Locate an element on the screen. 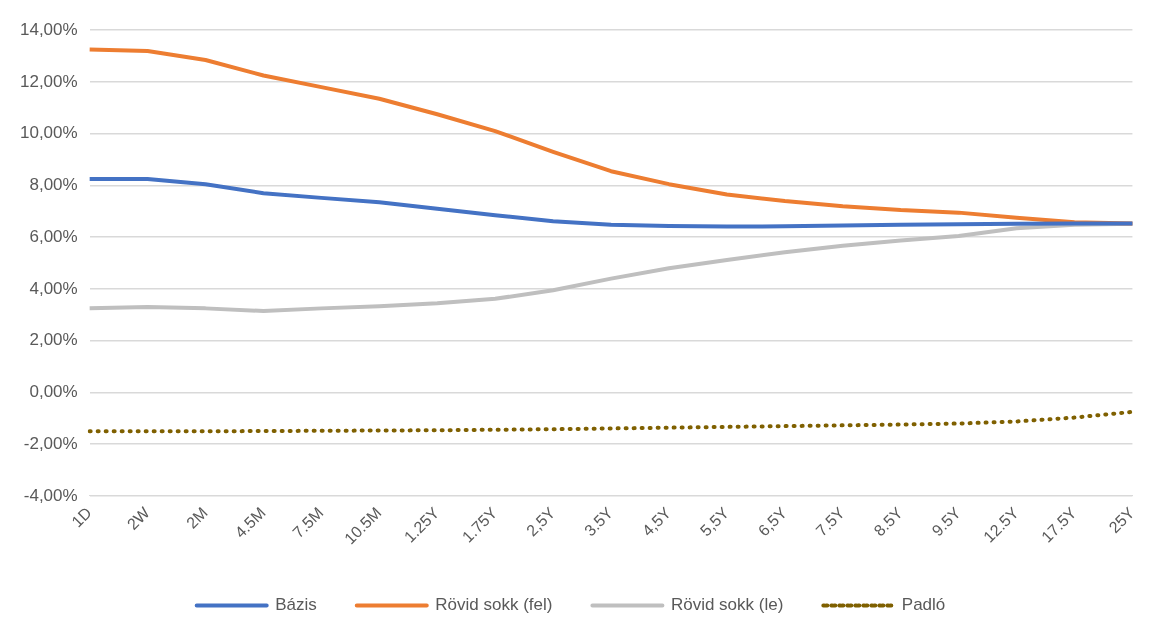 The width and height of the screenshot is (1162, 632). x-tick-label: 25Y is located at coordinates (1121, 520).